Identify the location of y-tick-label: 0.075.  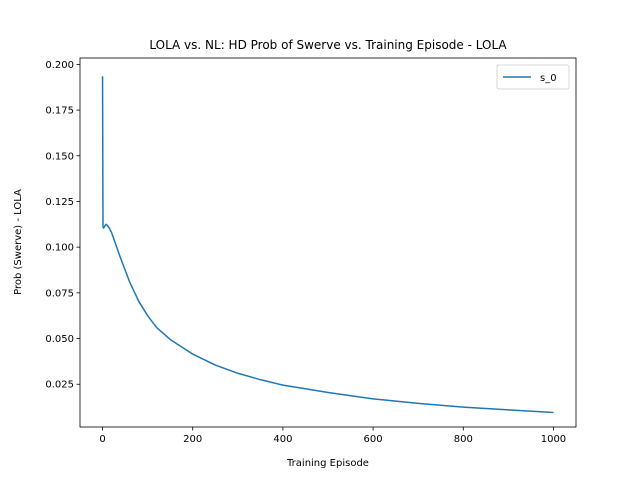
(59, 293).